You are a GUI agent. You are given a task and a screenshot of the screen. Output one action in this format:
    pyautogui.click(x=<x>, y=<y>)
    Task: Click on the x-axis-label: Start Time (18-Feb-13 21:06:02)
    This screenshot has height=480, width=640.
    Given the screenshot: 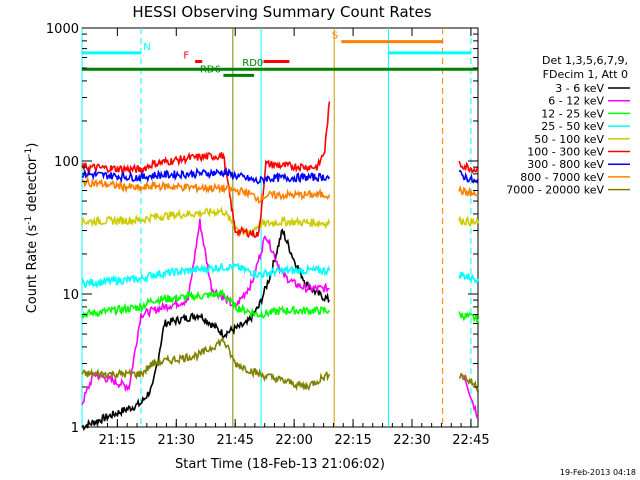 What is the action you would take?
    pyautogui.click(x=280, y=464)
    